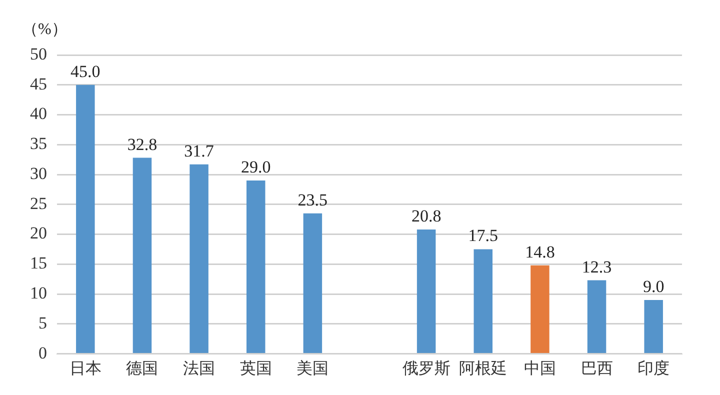  What do you see at coordinates (38, 144) in the screenshot?
I see `y-tick-label: 35` at bounding box center [38, 144].